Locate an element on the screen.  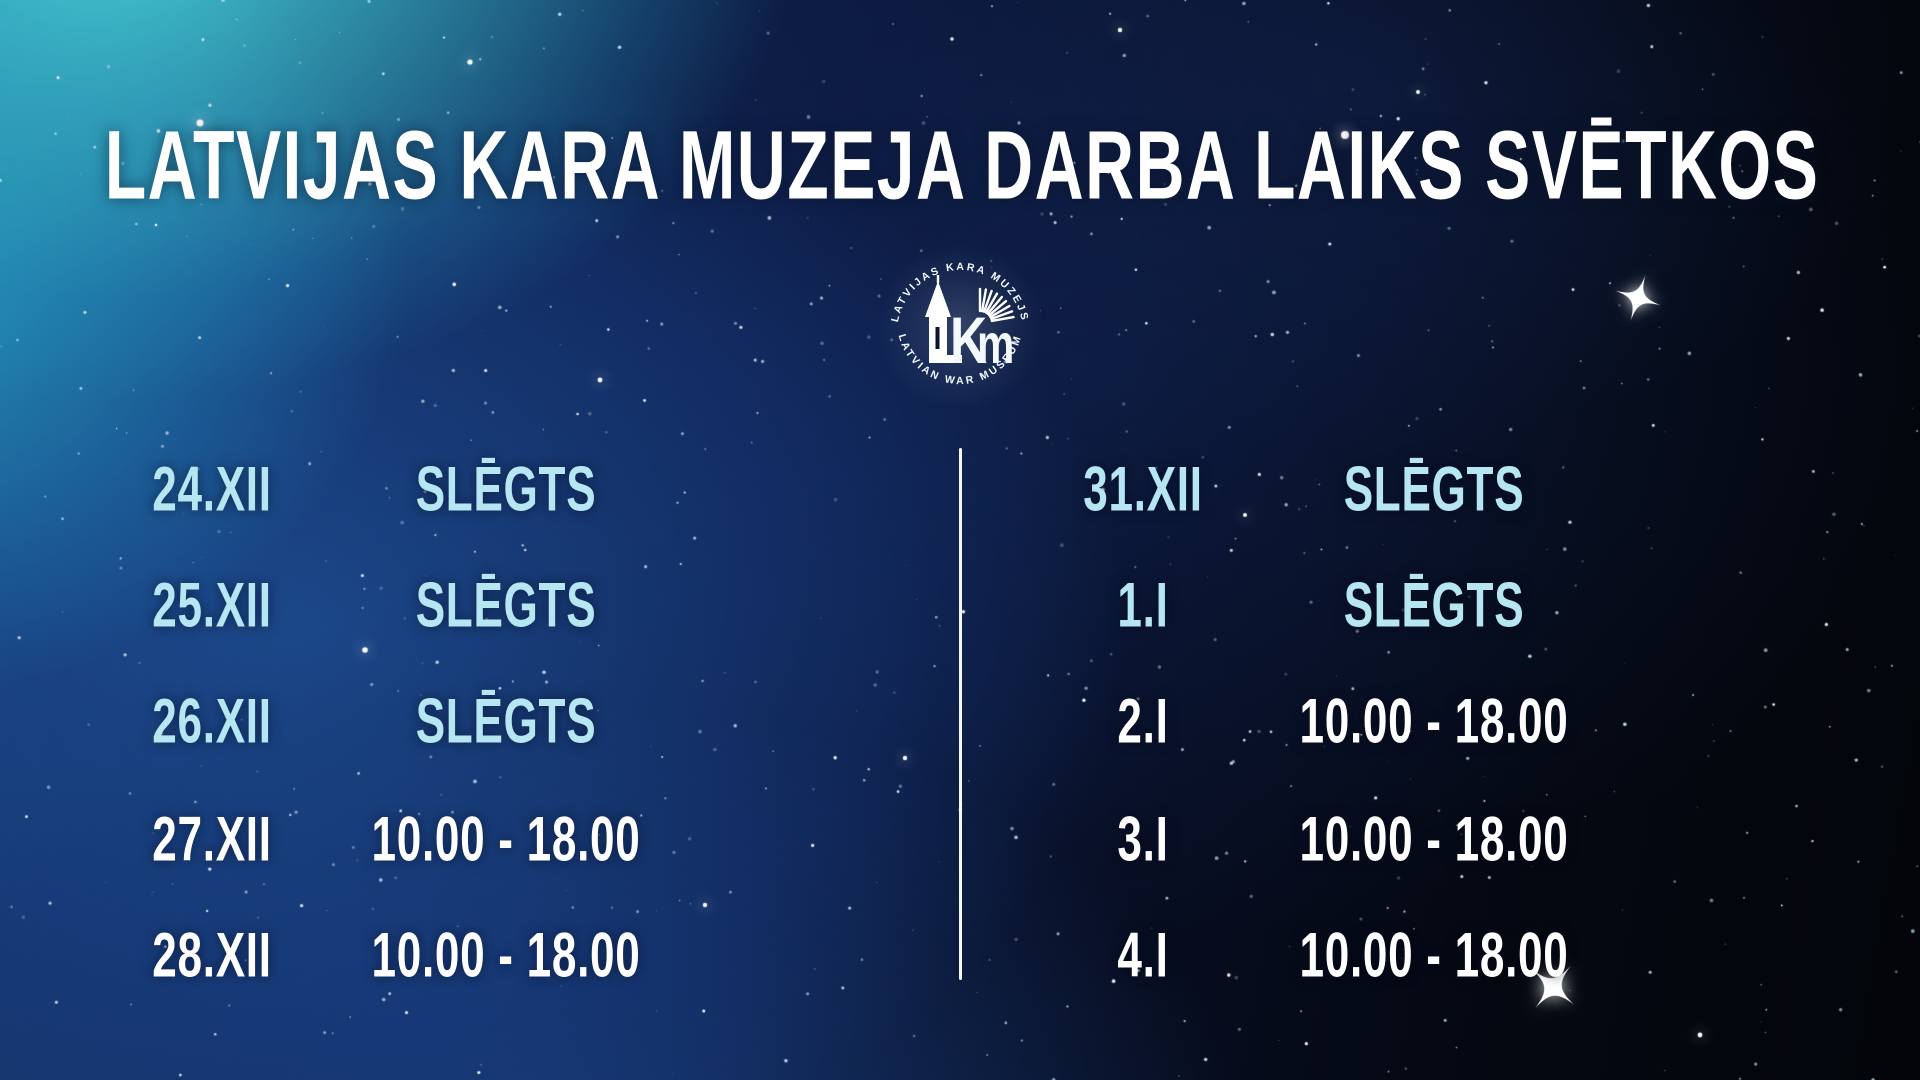
schedule-date: 31.XII is located at coordinates (1143, 489).